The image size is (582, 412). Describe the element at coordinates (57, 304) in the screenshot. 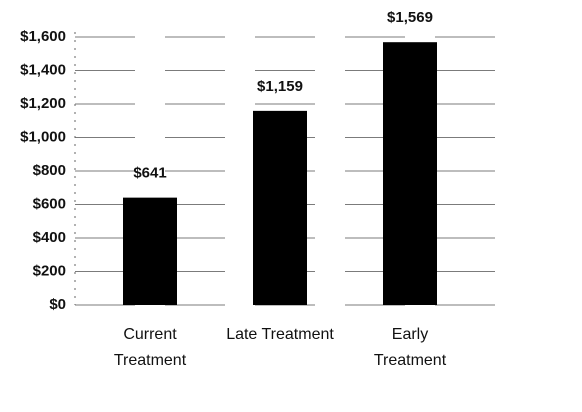

I see `y-tick-label: $0` at that location.